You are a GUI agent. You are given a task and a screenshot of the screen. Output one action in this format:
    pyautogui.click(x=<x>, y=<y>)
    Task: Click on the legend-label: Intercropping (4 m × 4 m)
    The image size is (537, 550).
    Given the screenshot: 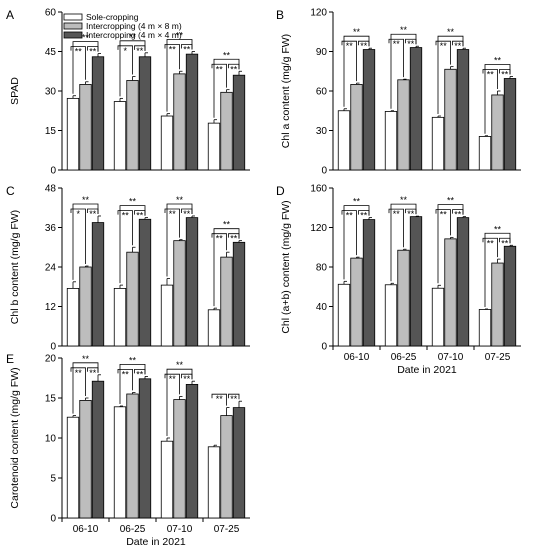 What is the action you would take?
    pyautogui.click(x=134, y=35)
    